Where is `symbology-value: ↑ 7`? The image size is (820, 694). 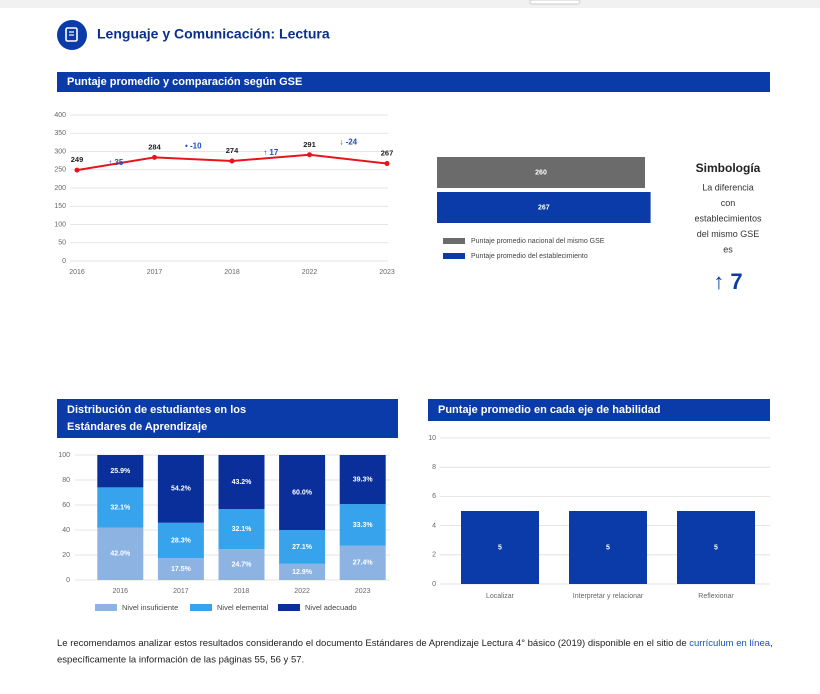 symbology-value: ↑ 7 is located at coordinates (727, 281).